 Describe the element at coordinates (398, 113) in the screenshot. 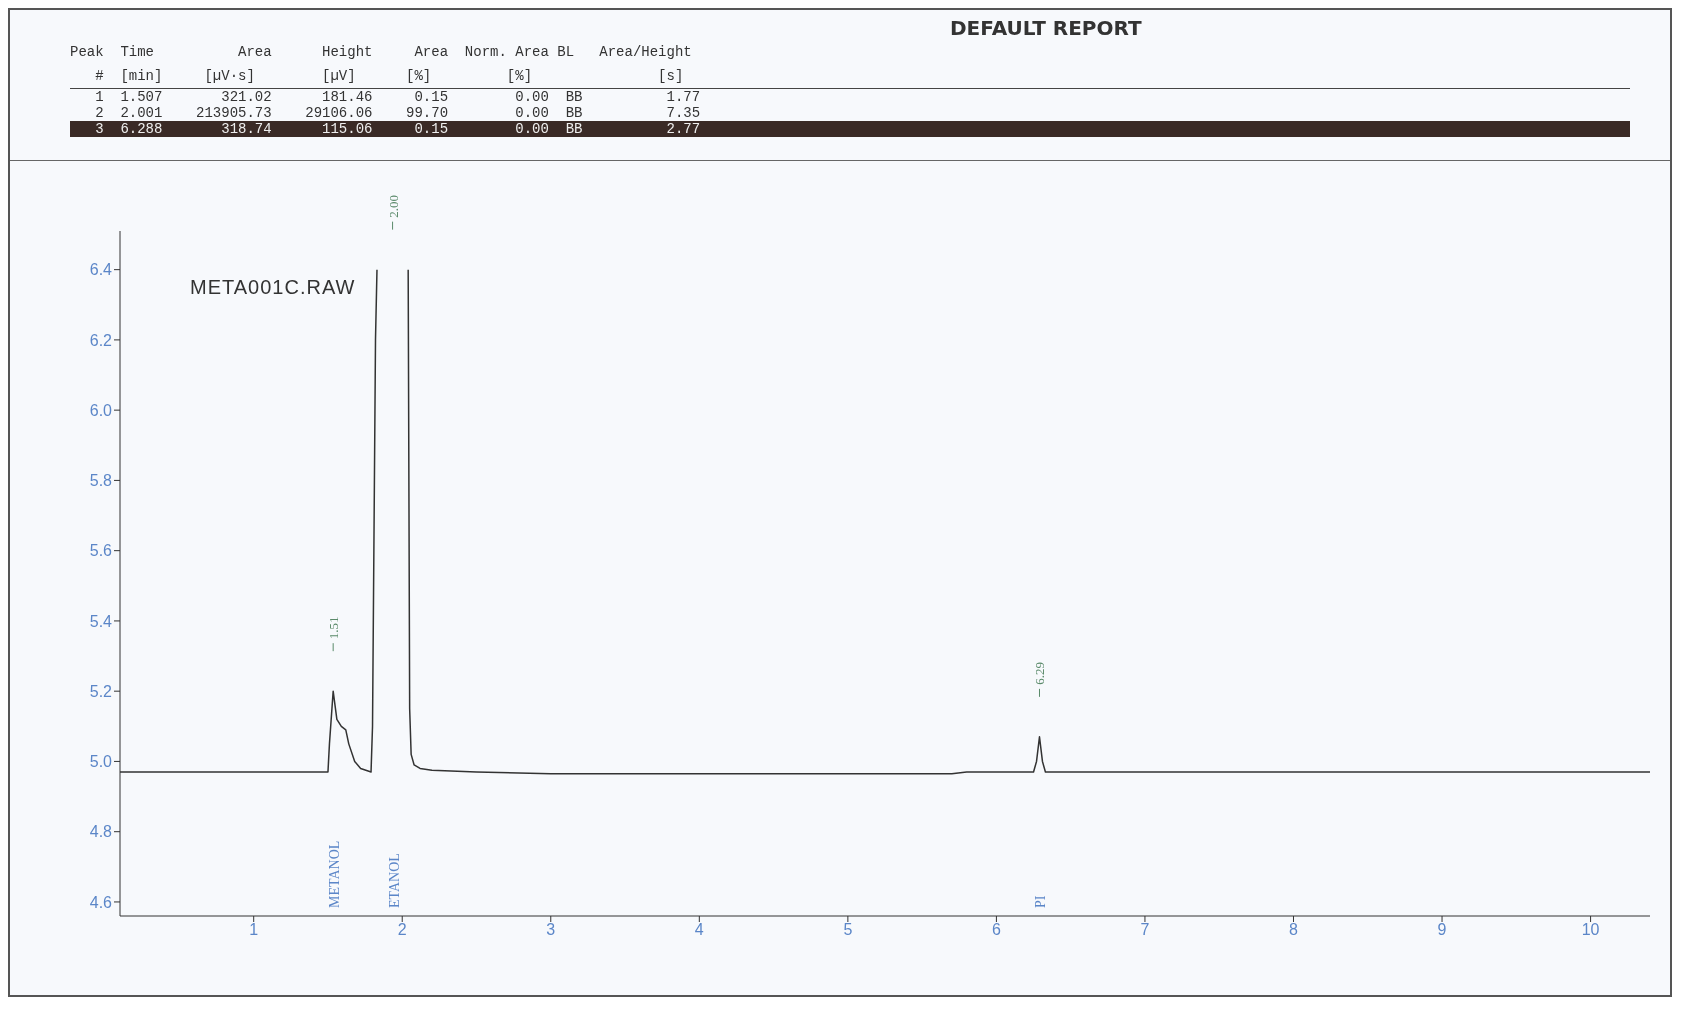

I see `text: 2 2.001 213905.73 29106.06 99.70 0.00 BB 7.35` at that location.